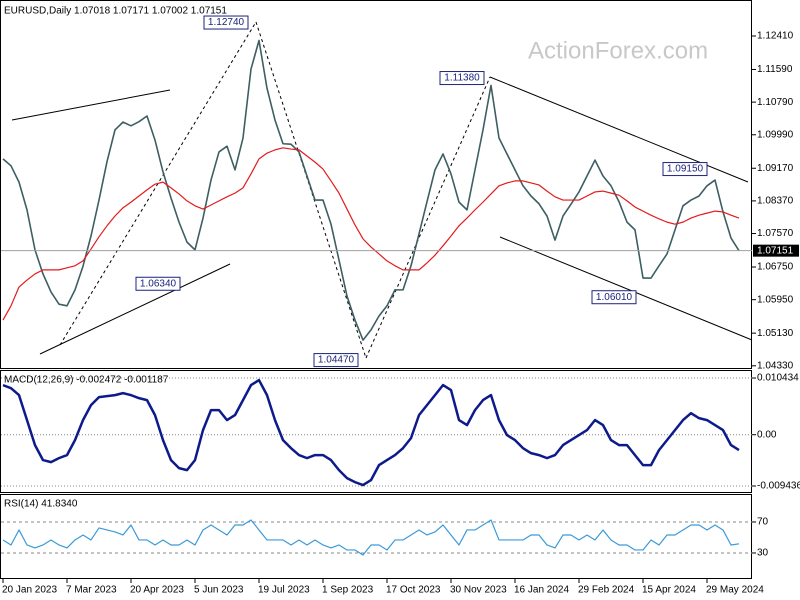 This screenshot has height=600, width=800. I want to click on annotation-label: 1.11380, so click(462, 78).